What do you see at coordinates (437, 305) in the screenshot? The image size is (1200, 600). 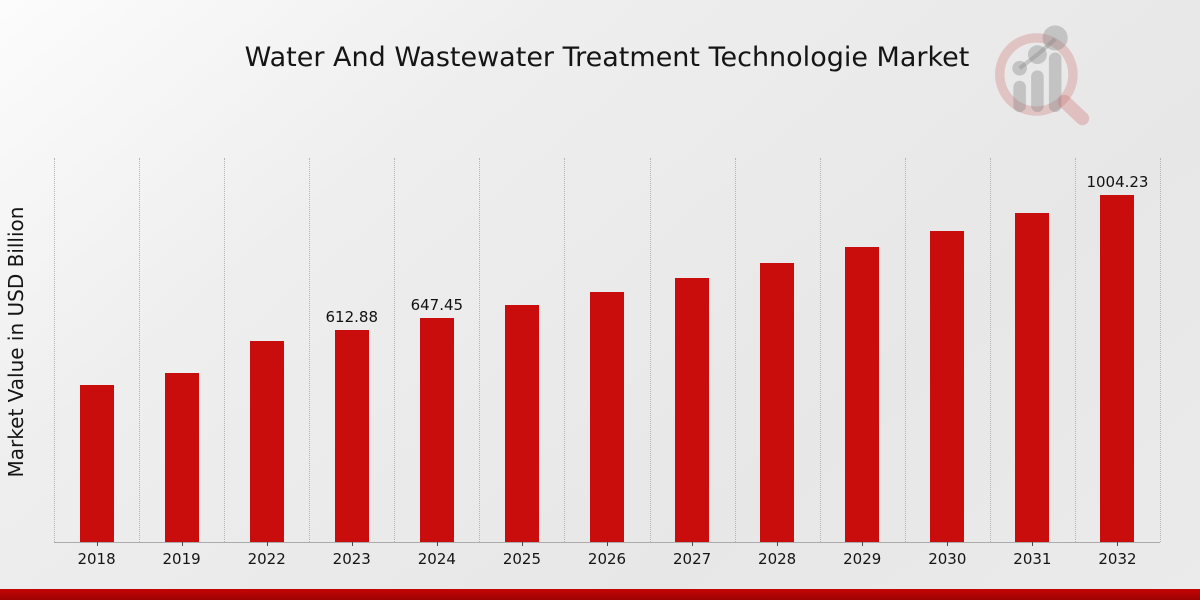 I see `bar-value-label-2024: 647.45` at bounding box center [437, 305].